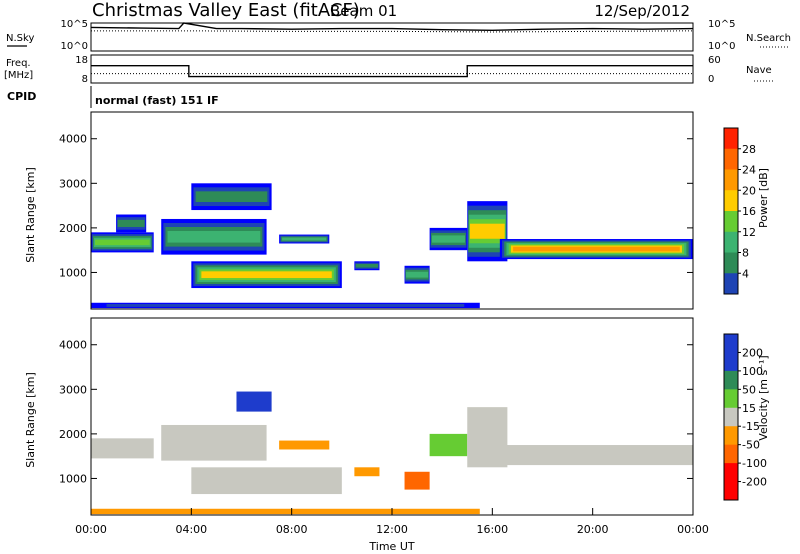  I want to click on freq-left-tick-bottom: 8, so click(85, 79).